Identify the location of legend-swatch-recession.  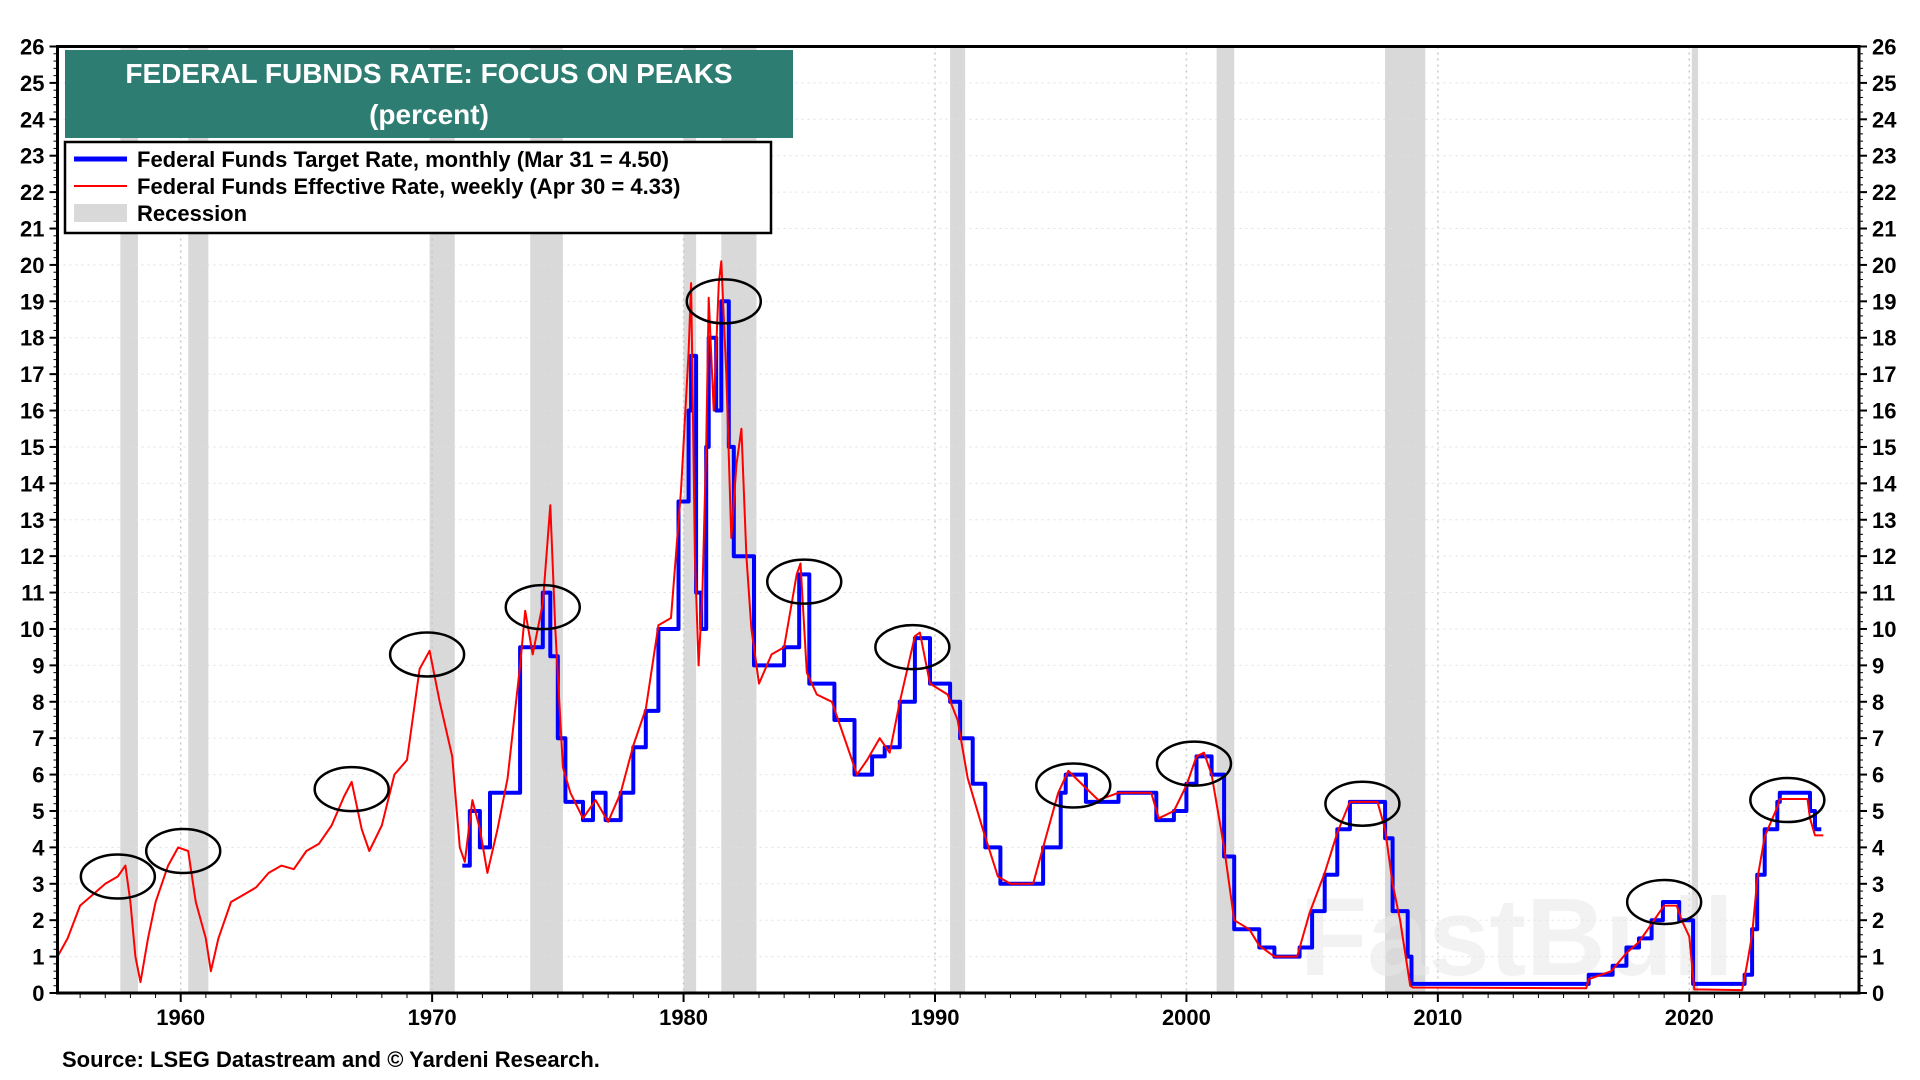
(100, 213).